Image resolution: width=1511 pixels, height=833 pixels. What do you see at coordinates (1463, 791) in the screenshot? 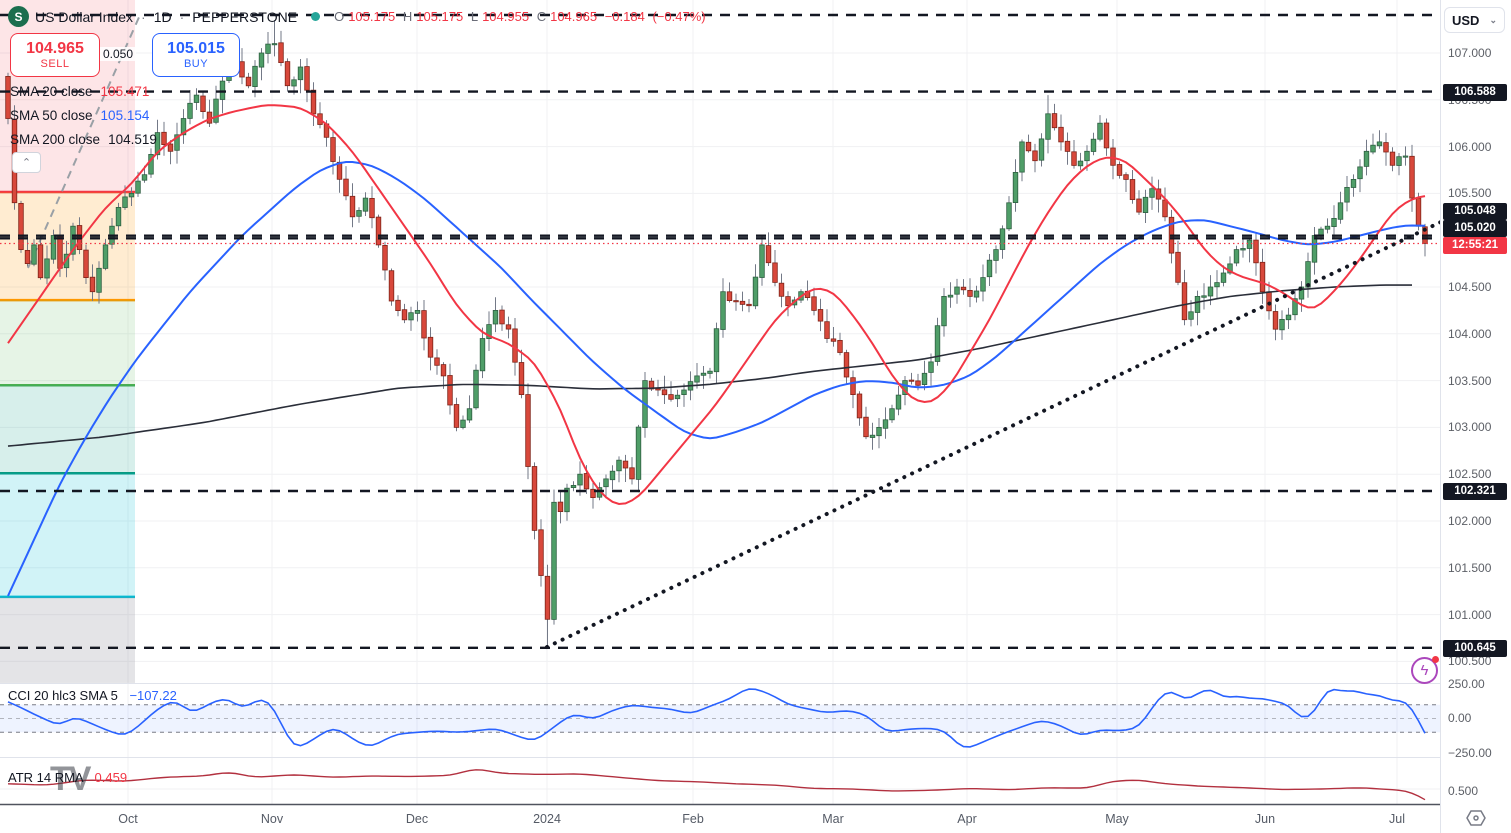
I see `atr-tick-label: 0.500` at bounding box center [1463, 791].